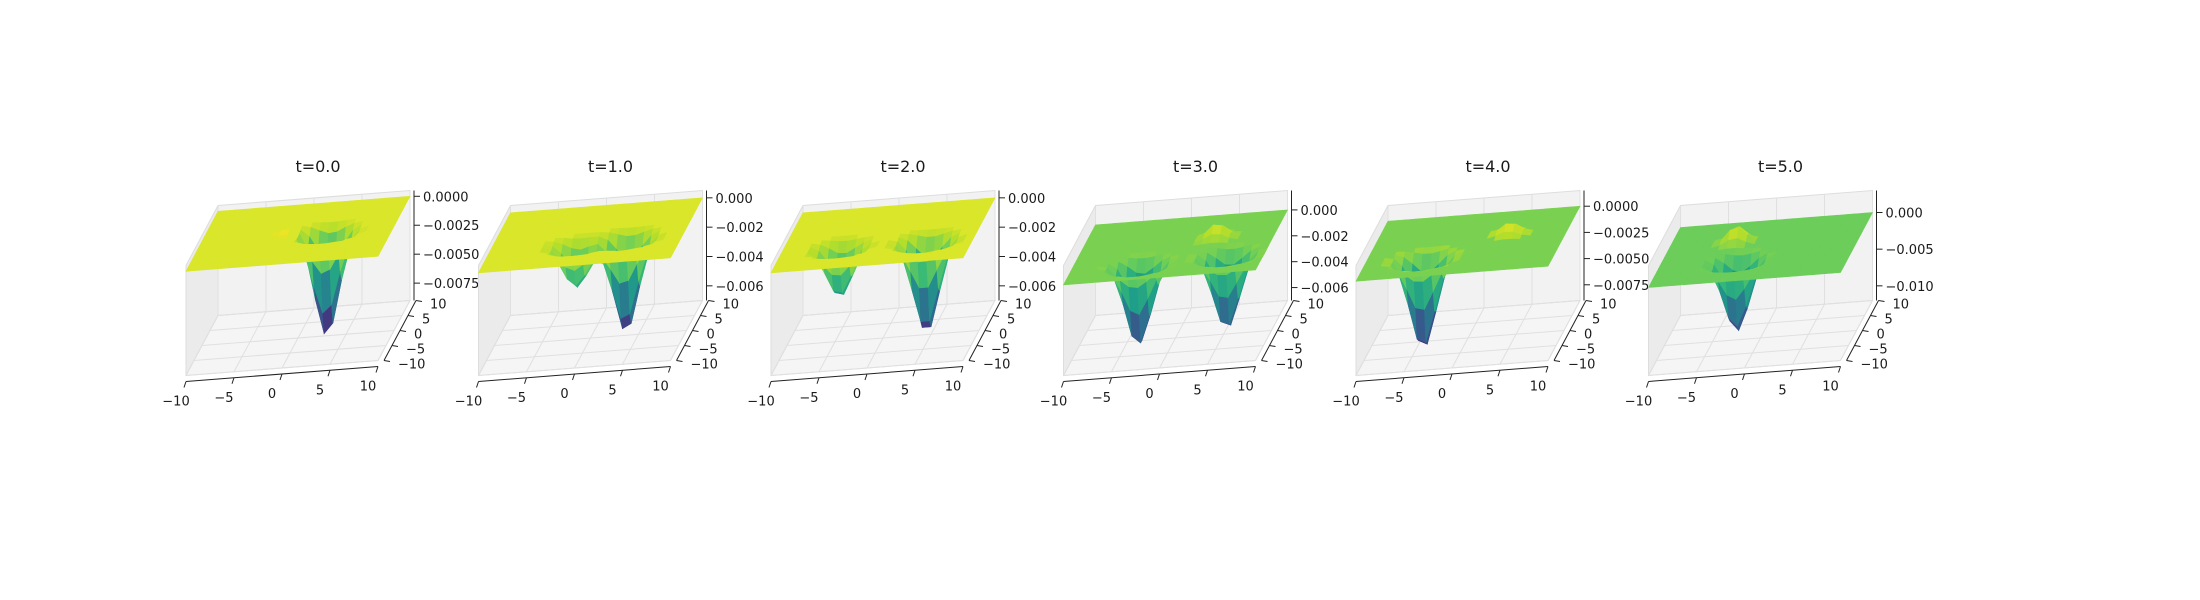 The width and height of the screenshot is (2200, 600). Describe the element at coordinates (1780, 166) in the screenshot. I see `subplot-title: t=5.0` at that location.